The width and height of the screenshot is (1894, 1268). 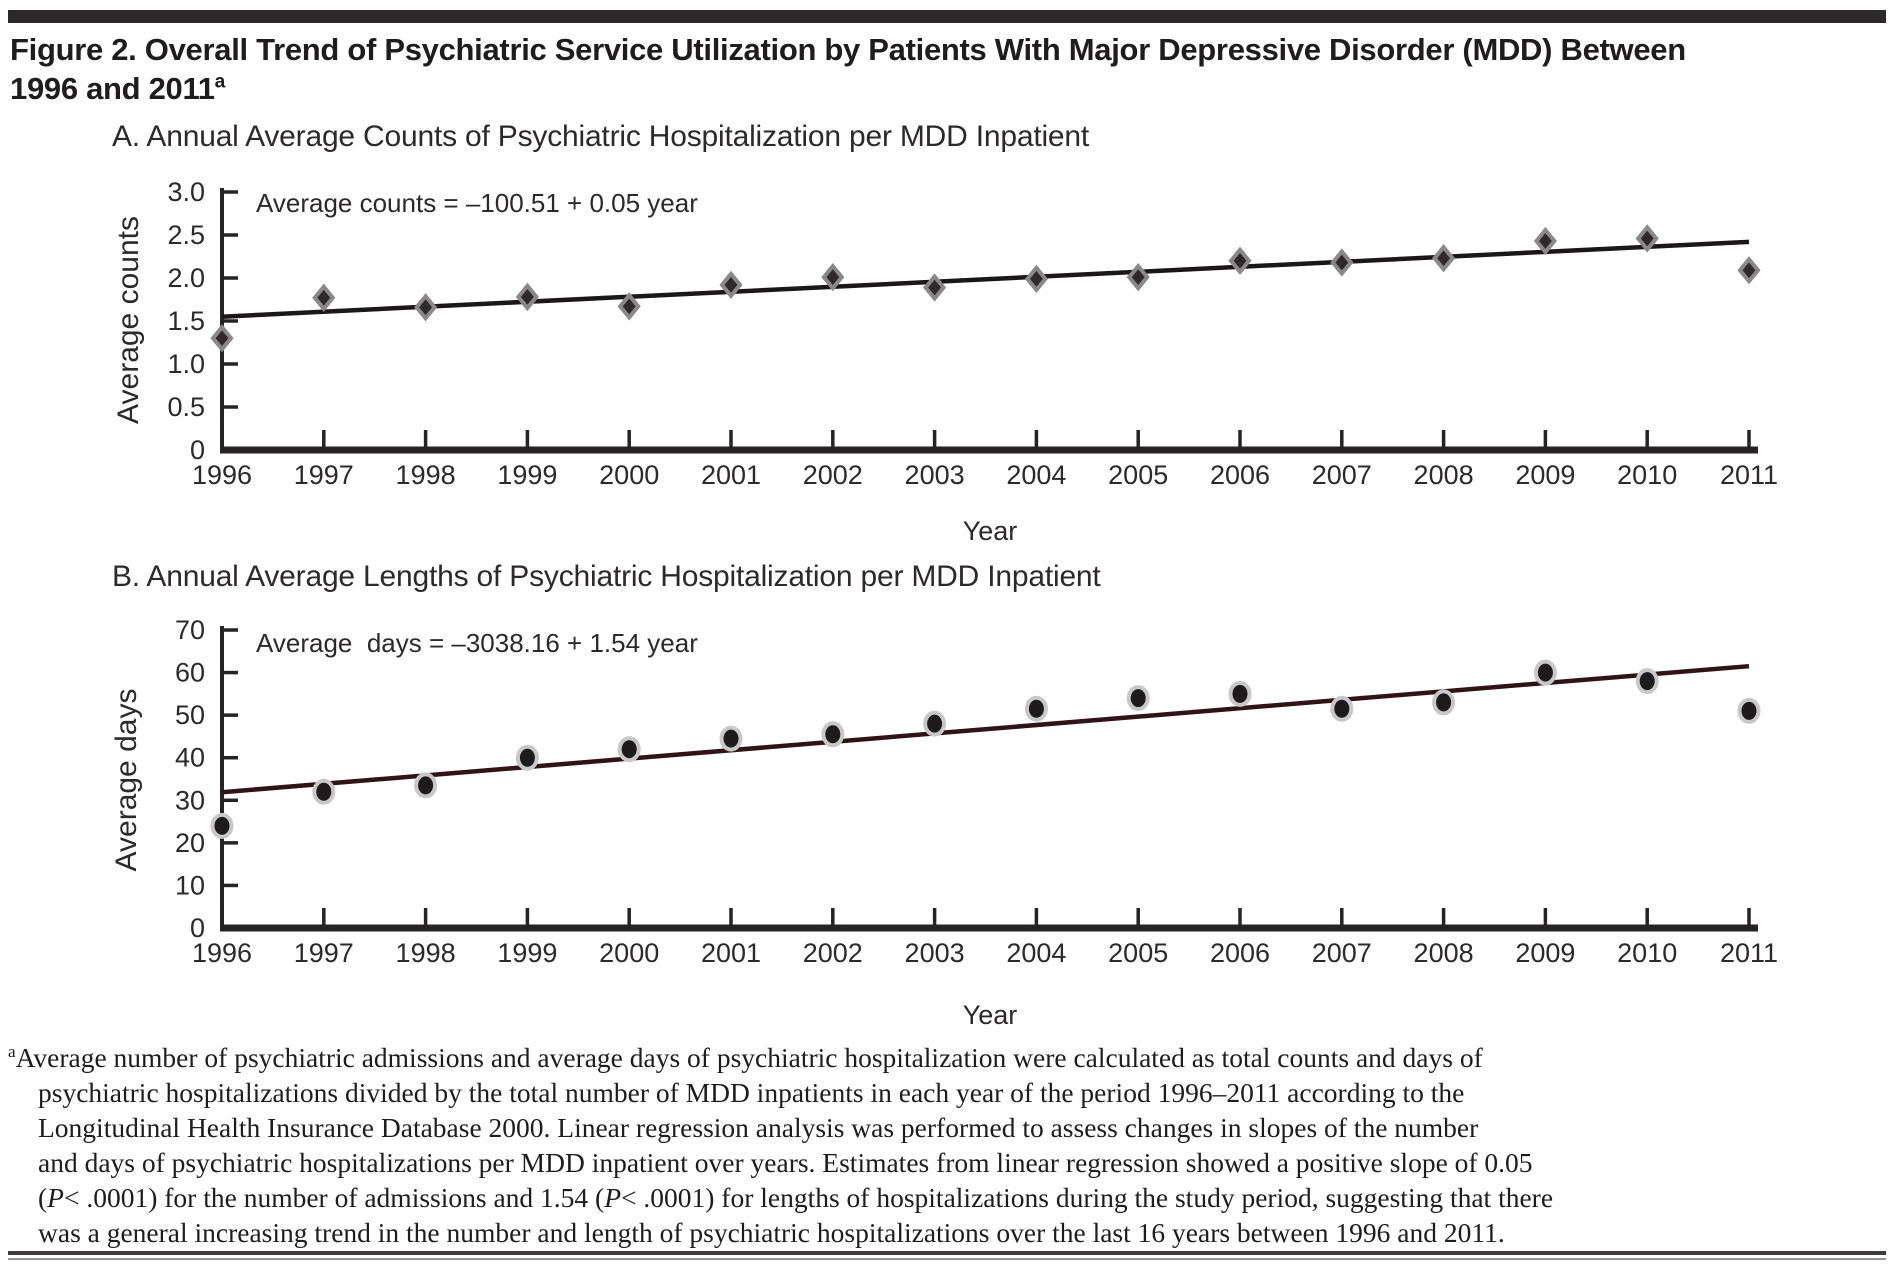 What do you see at coordinates (190, 885) in the screenshot?
I see `y-tick-label: 10` at bounding box center [190, 885].